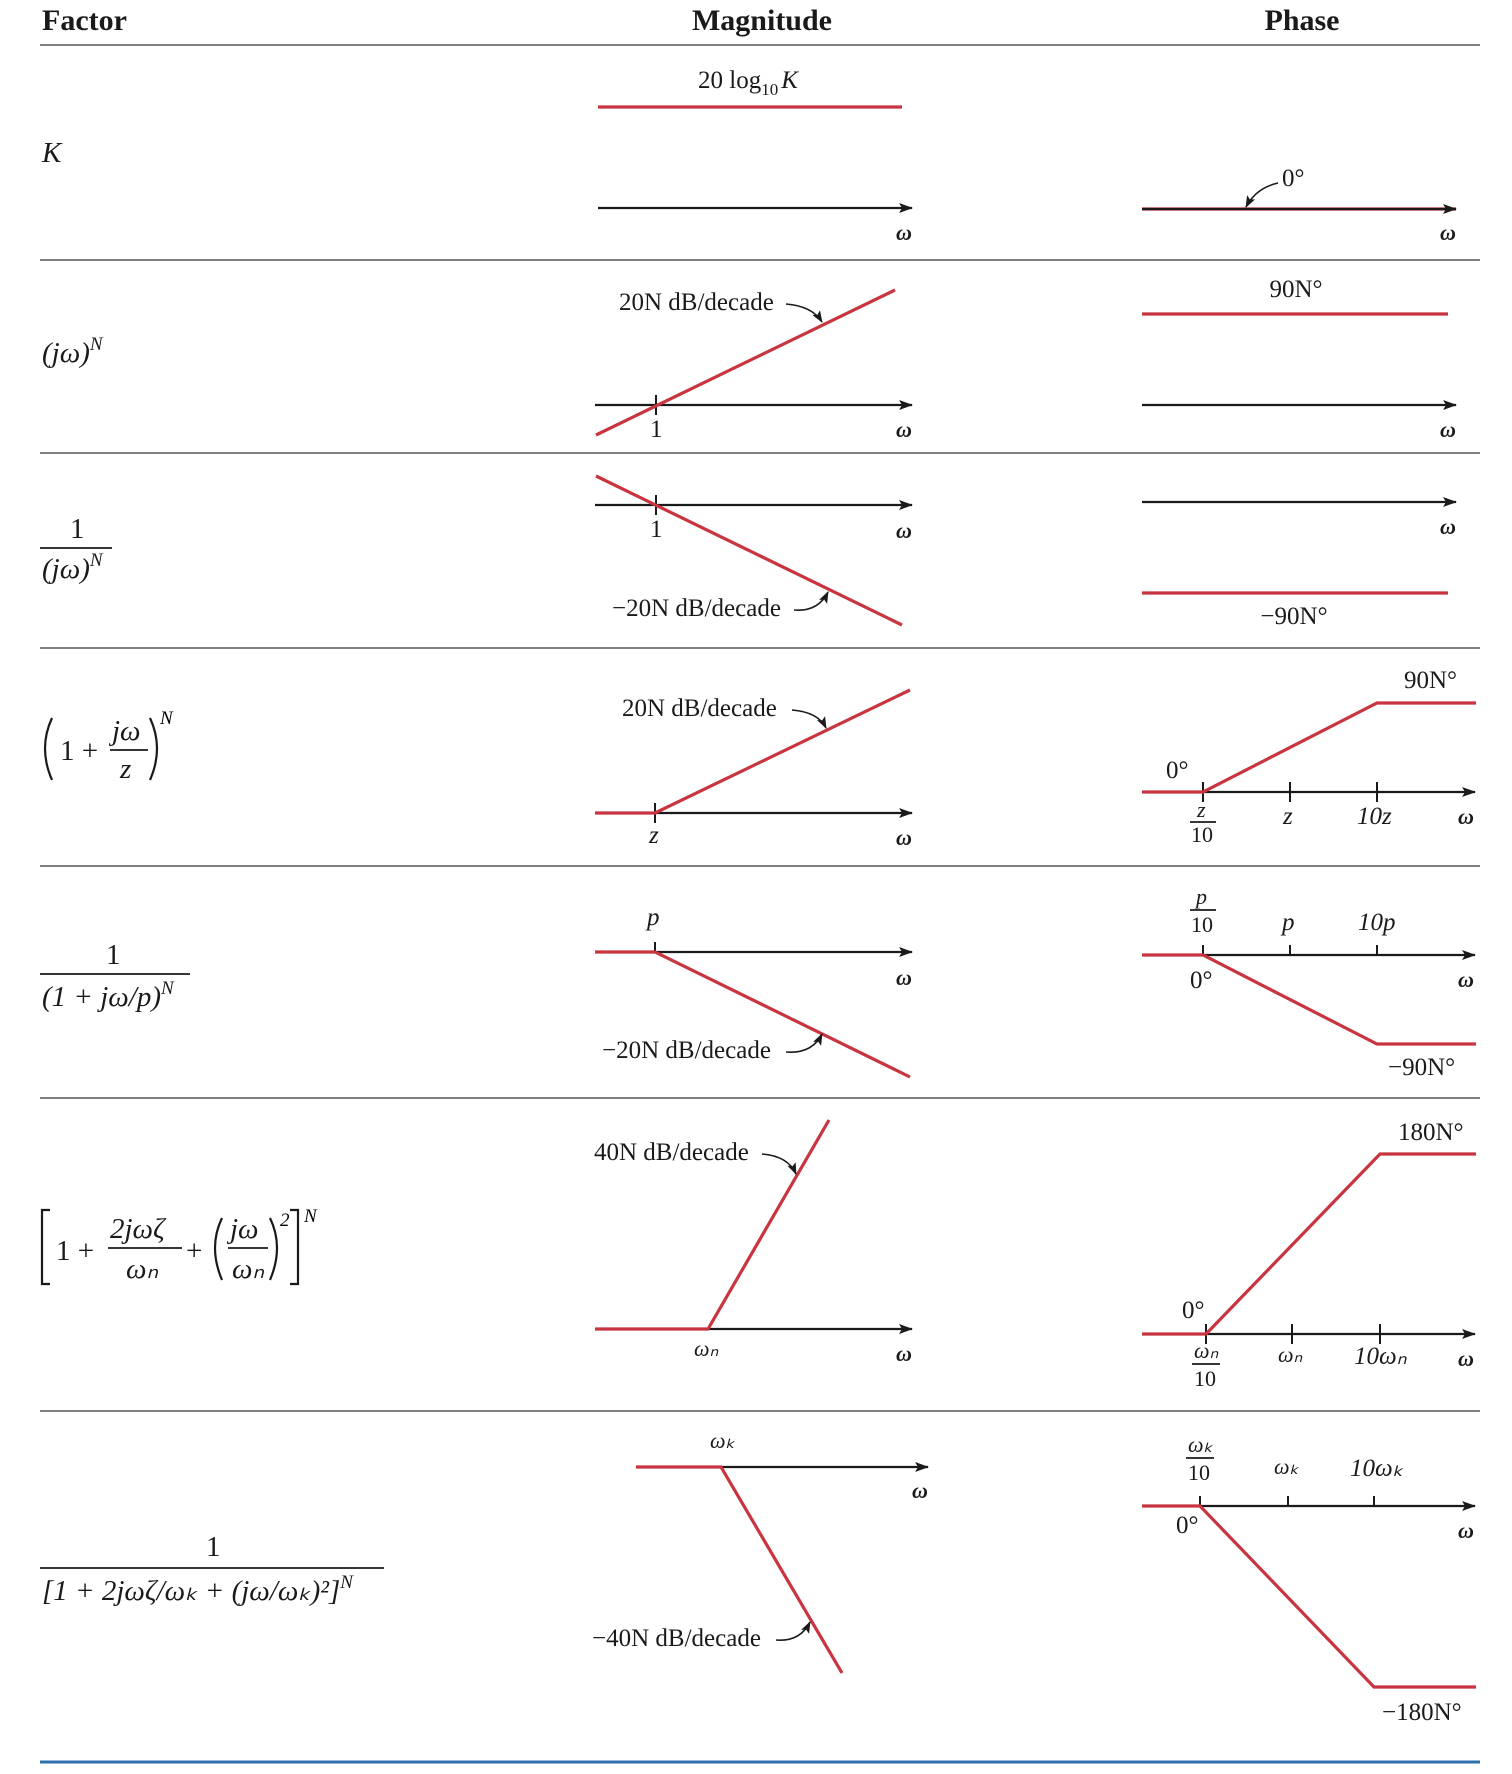 The image size is (1512, 1774). I want to click on tick-label-wn: ωₙ, so click(706, 1348).